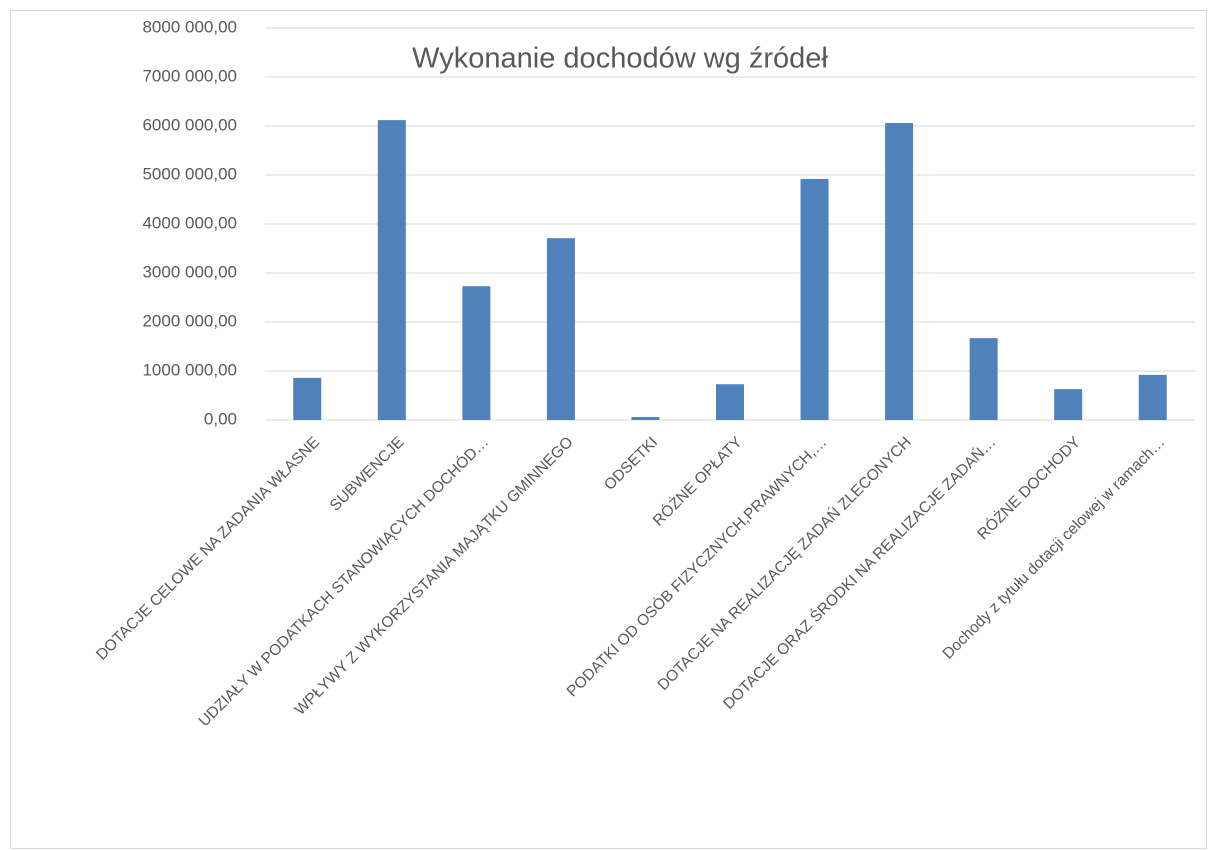 This screenshot has height=850, width=1208. Describe the element at coordinates (620, 59) in the screenshot. I see `chart-title: Wykonanie dochodów wg źródeł` at that location.